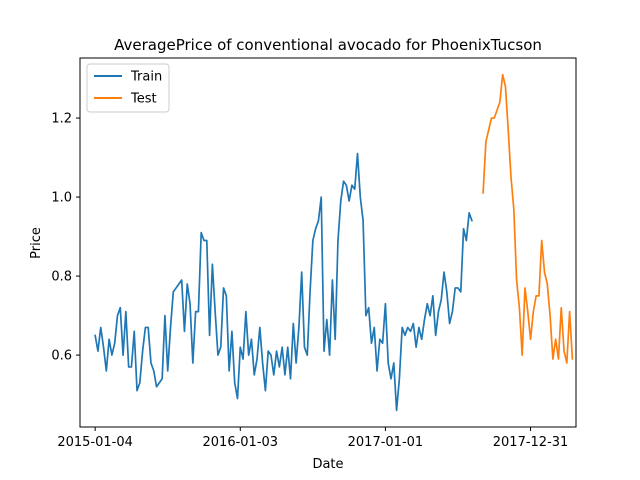 This screenshot has width=640, height=480. Describe the element at coordinates (61, 277) in the screenshot. I see `y-tick-label: 0.8` at that location.